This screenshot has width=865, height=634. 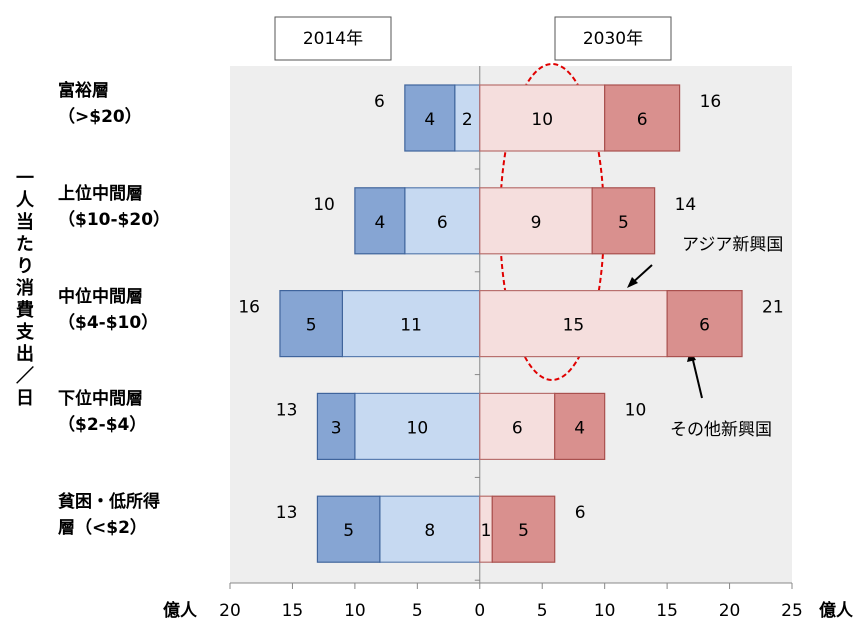 I want to click on segment-label: 15, so click(x=574, y=326).